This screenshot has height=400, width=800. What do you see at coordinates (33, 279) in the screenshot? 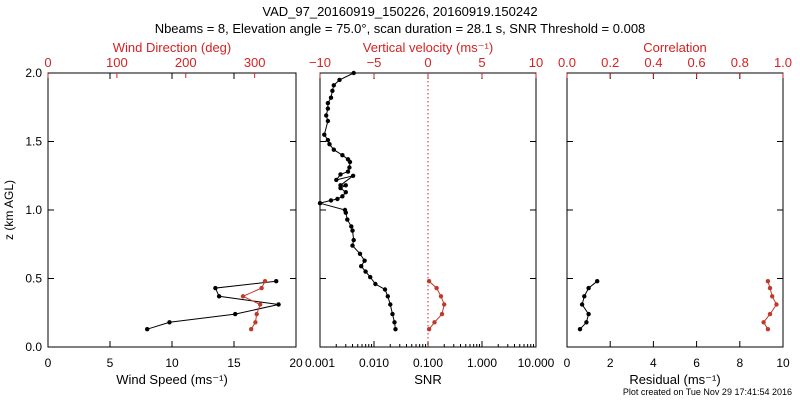
I see `y-tick-label: 0.5` at bounding box center [33, 279].